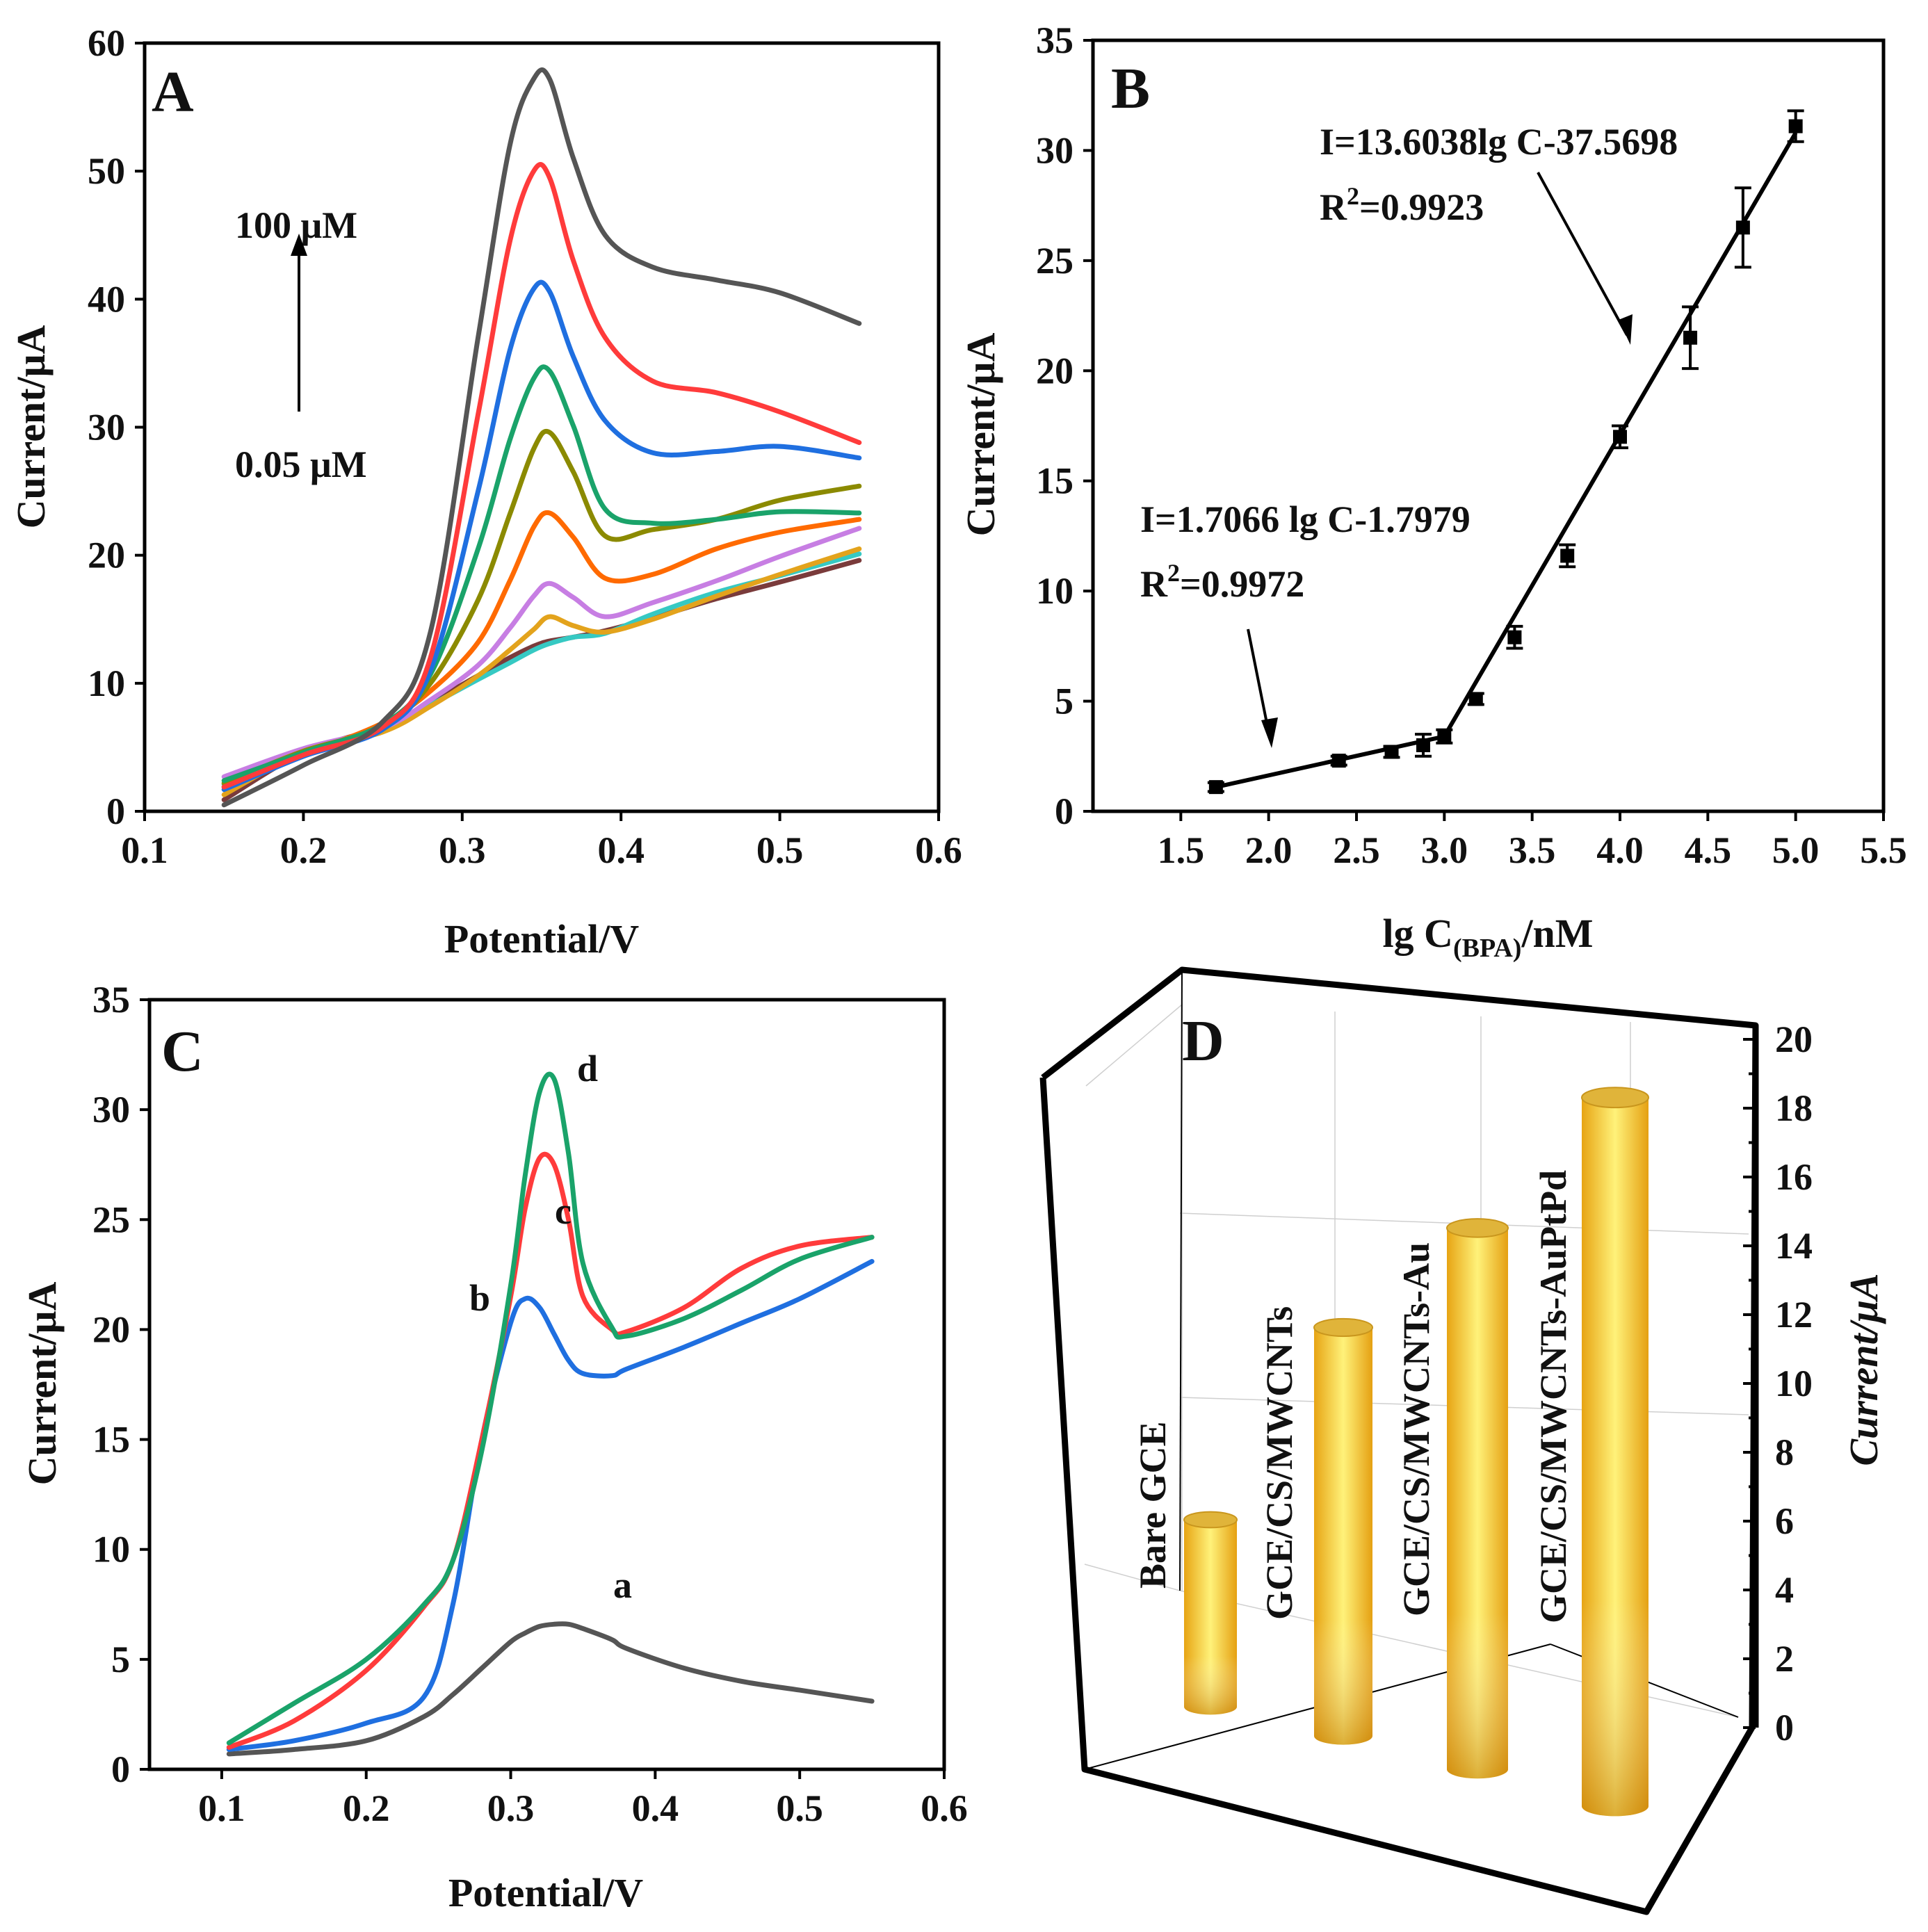  What do you see at coordinates (1064, 425) in the screenshot?
I see `panel-b-y-ticks: 0 5 10 15 20 25 30 35` at bounding box center [1064, 425].